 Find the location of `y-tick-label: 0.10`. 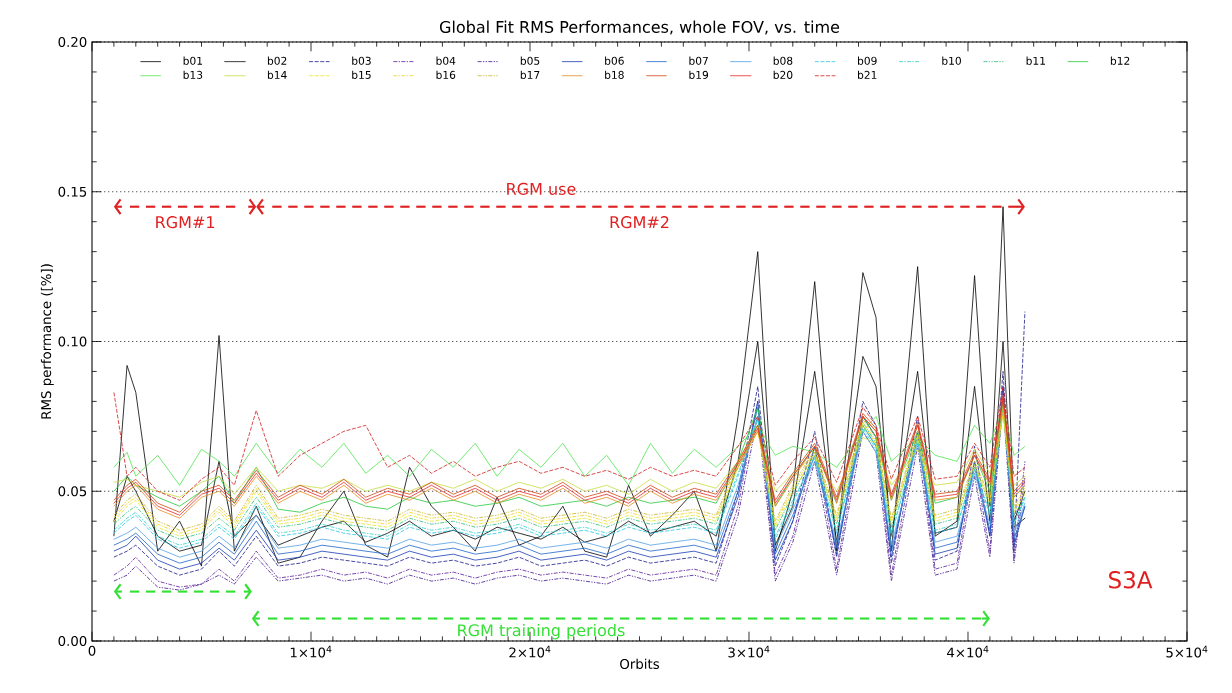

y-tick-label: 0.10 is located at coordinates (72, 341).